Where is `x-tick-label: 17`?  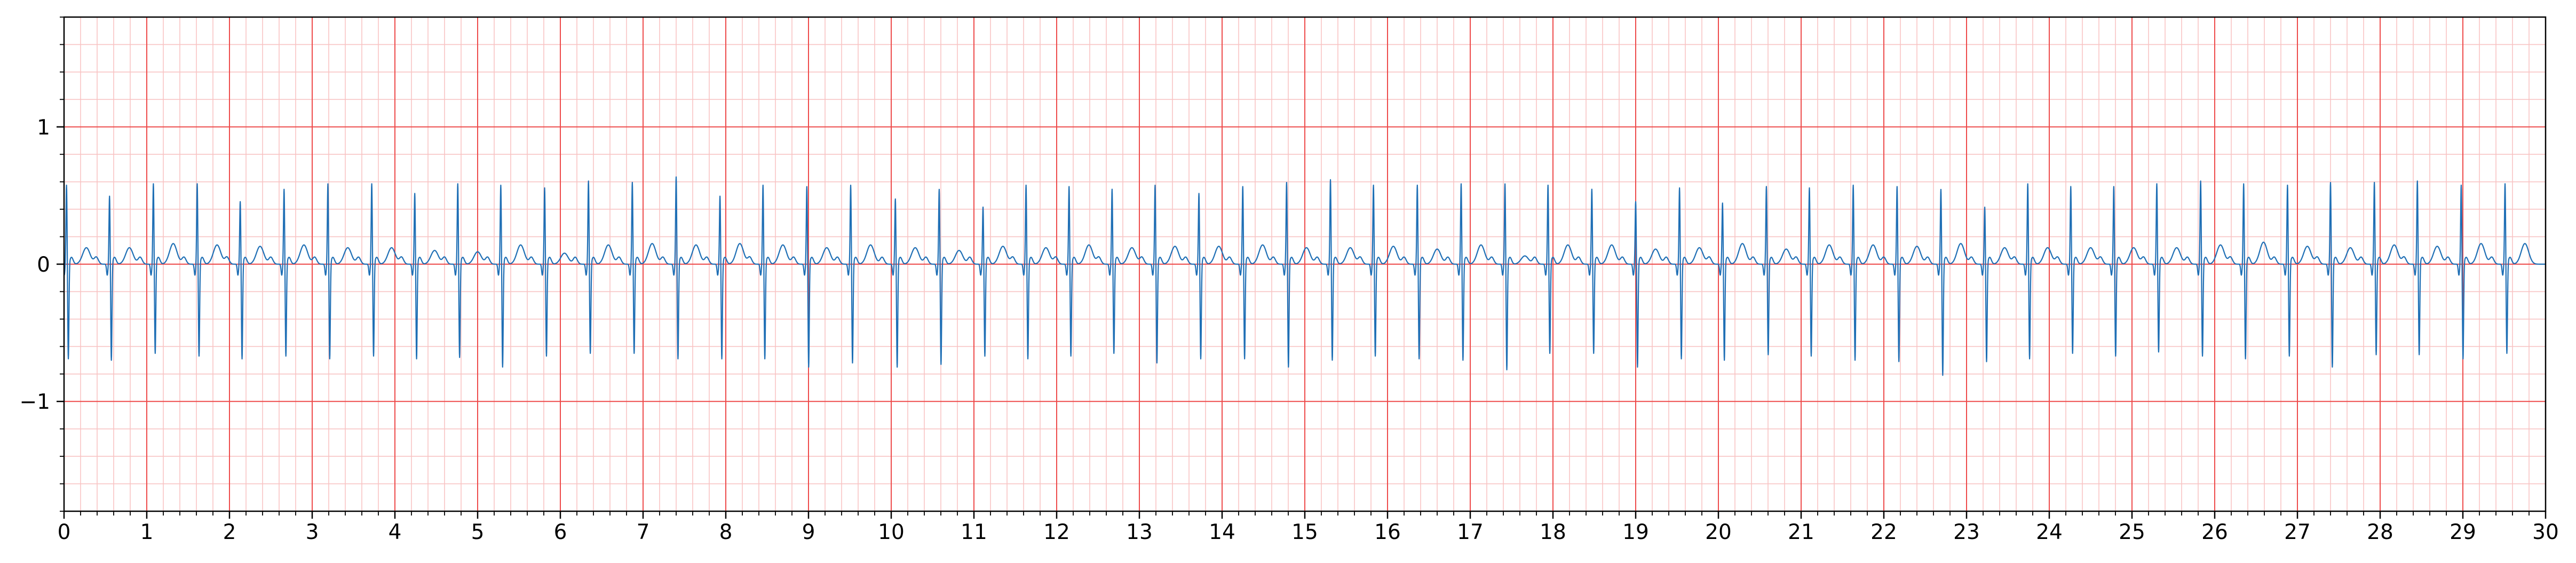 x-tick-label: 17 is located at coordinates (1470, 532).